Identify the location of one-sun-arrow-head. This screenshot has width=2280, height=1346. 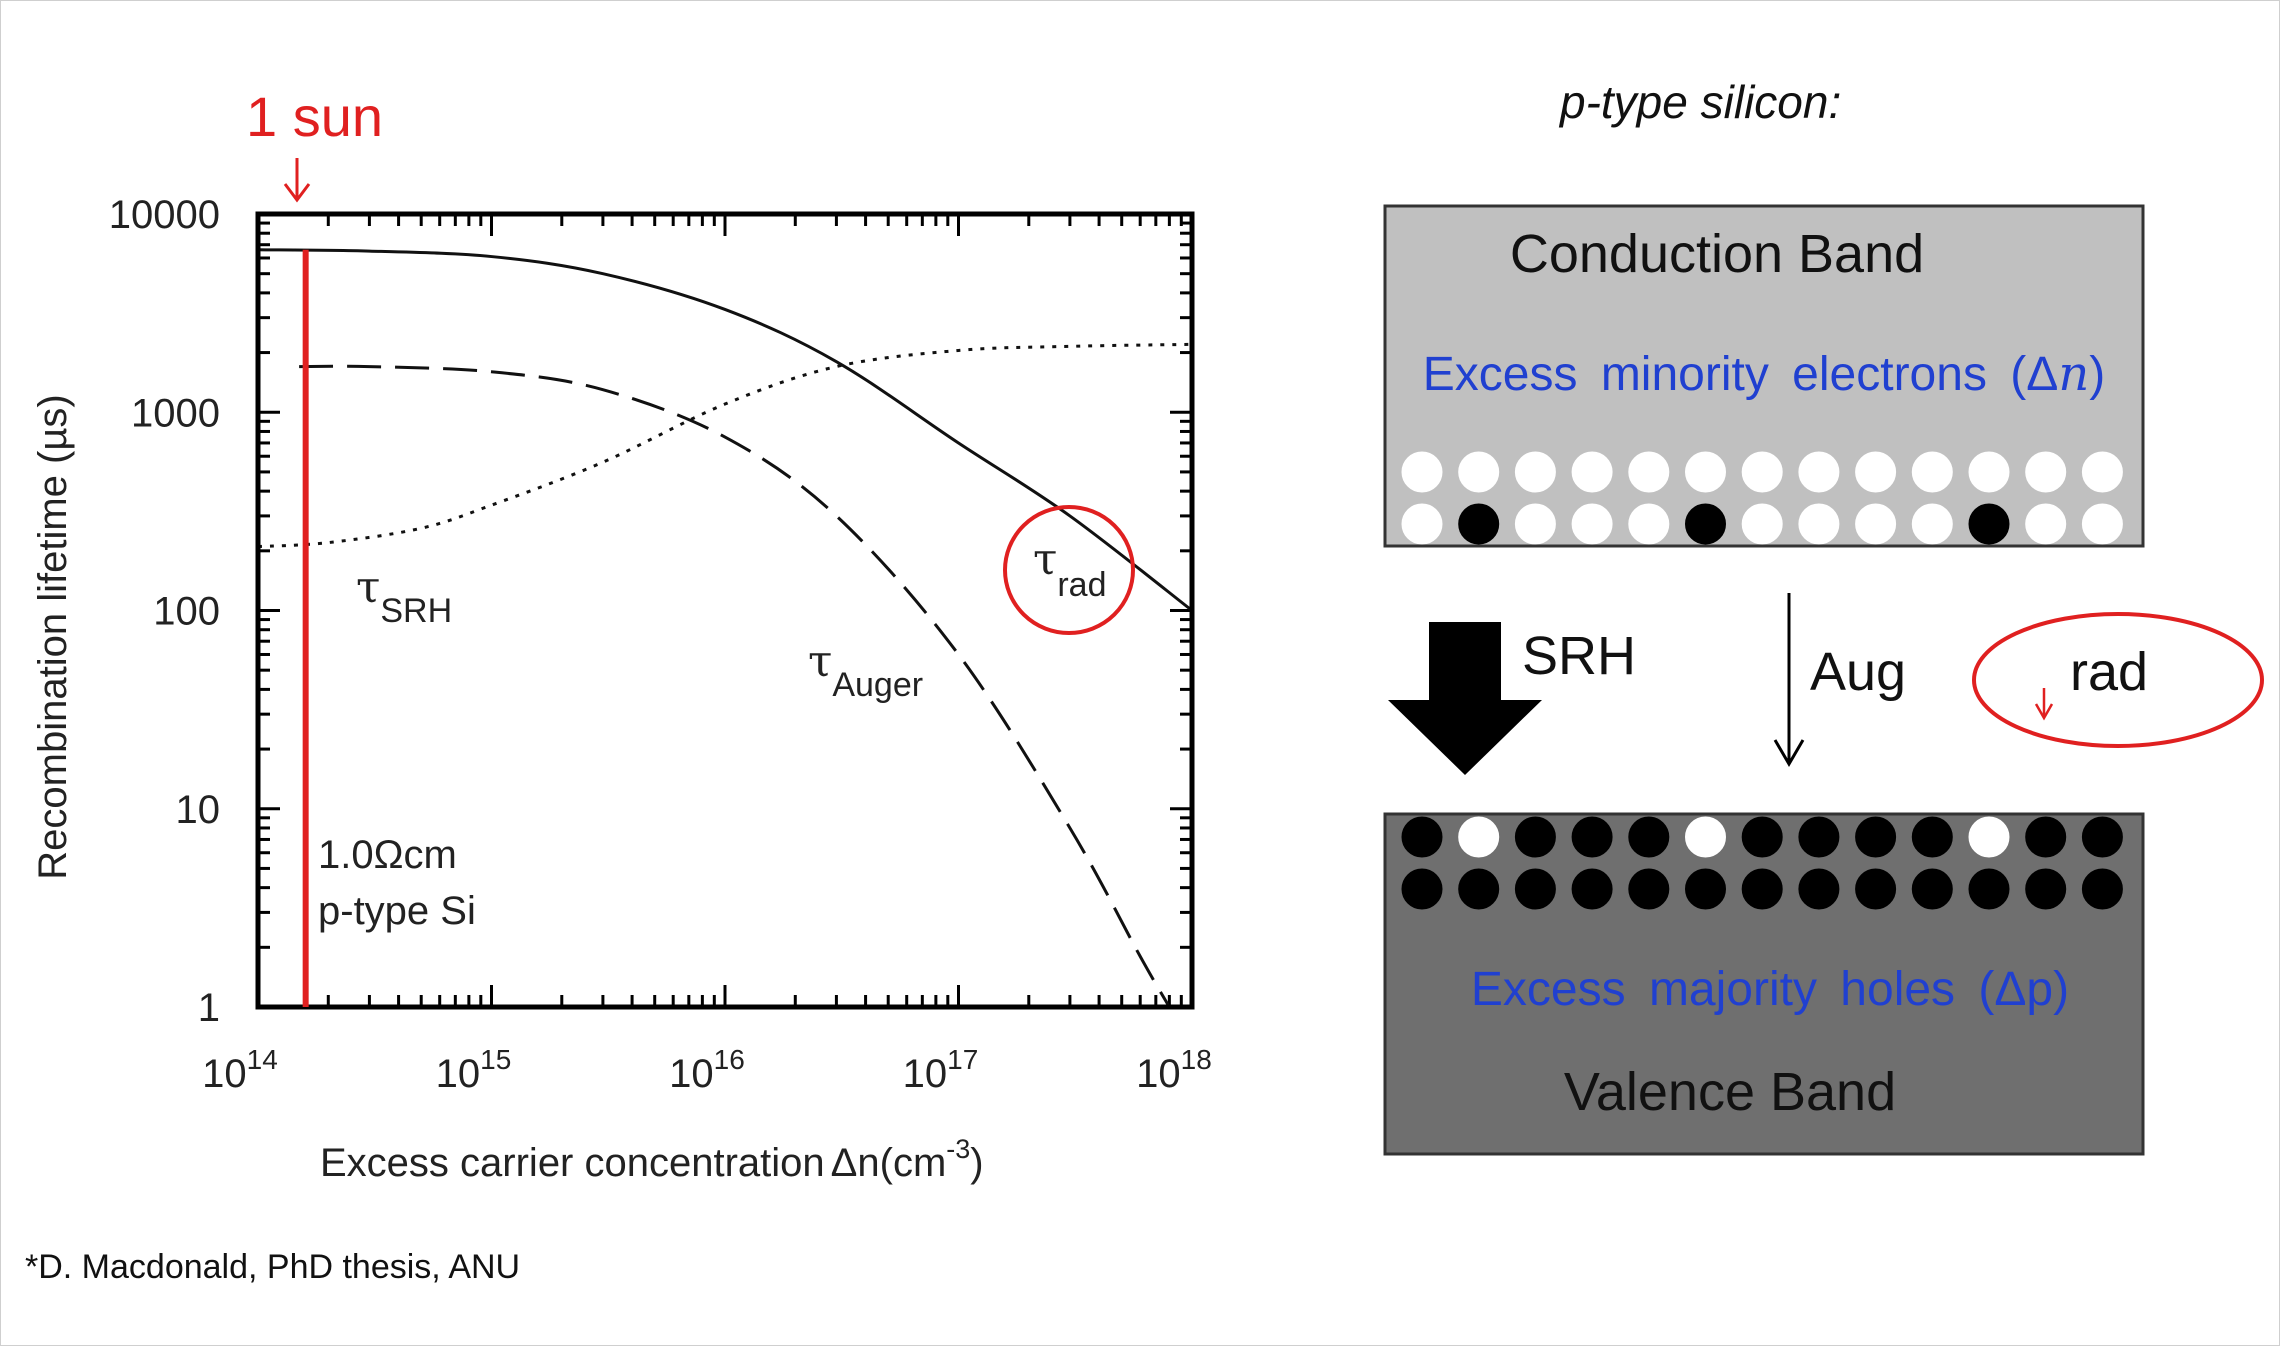
(297, 193).